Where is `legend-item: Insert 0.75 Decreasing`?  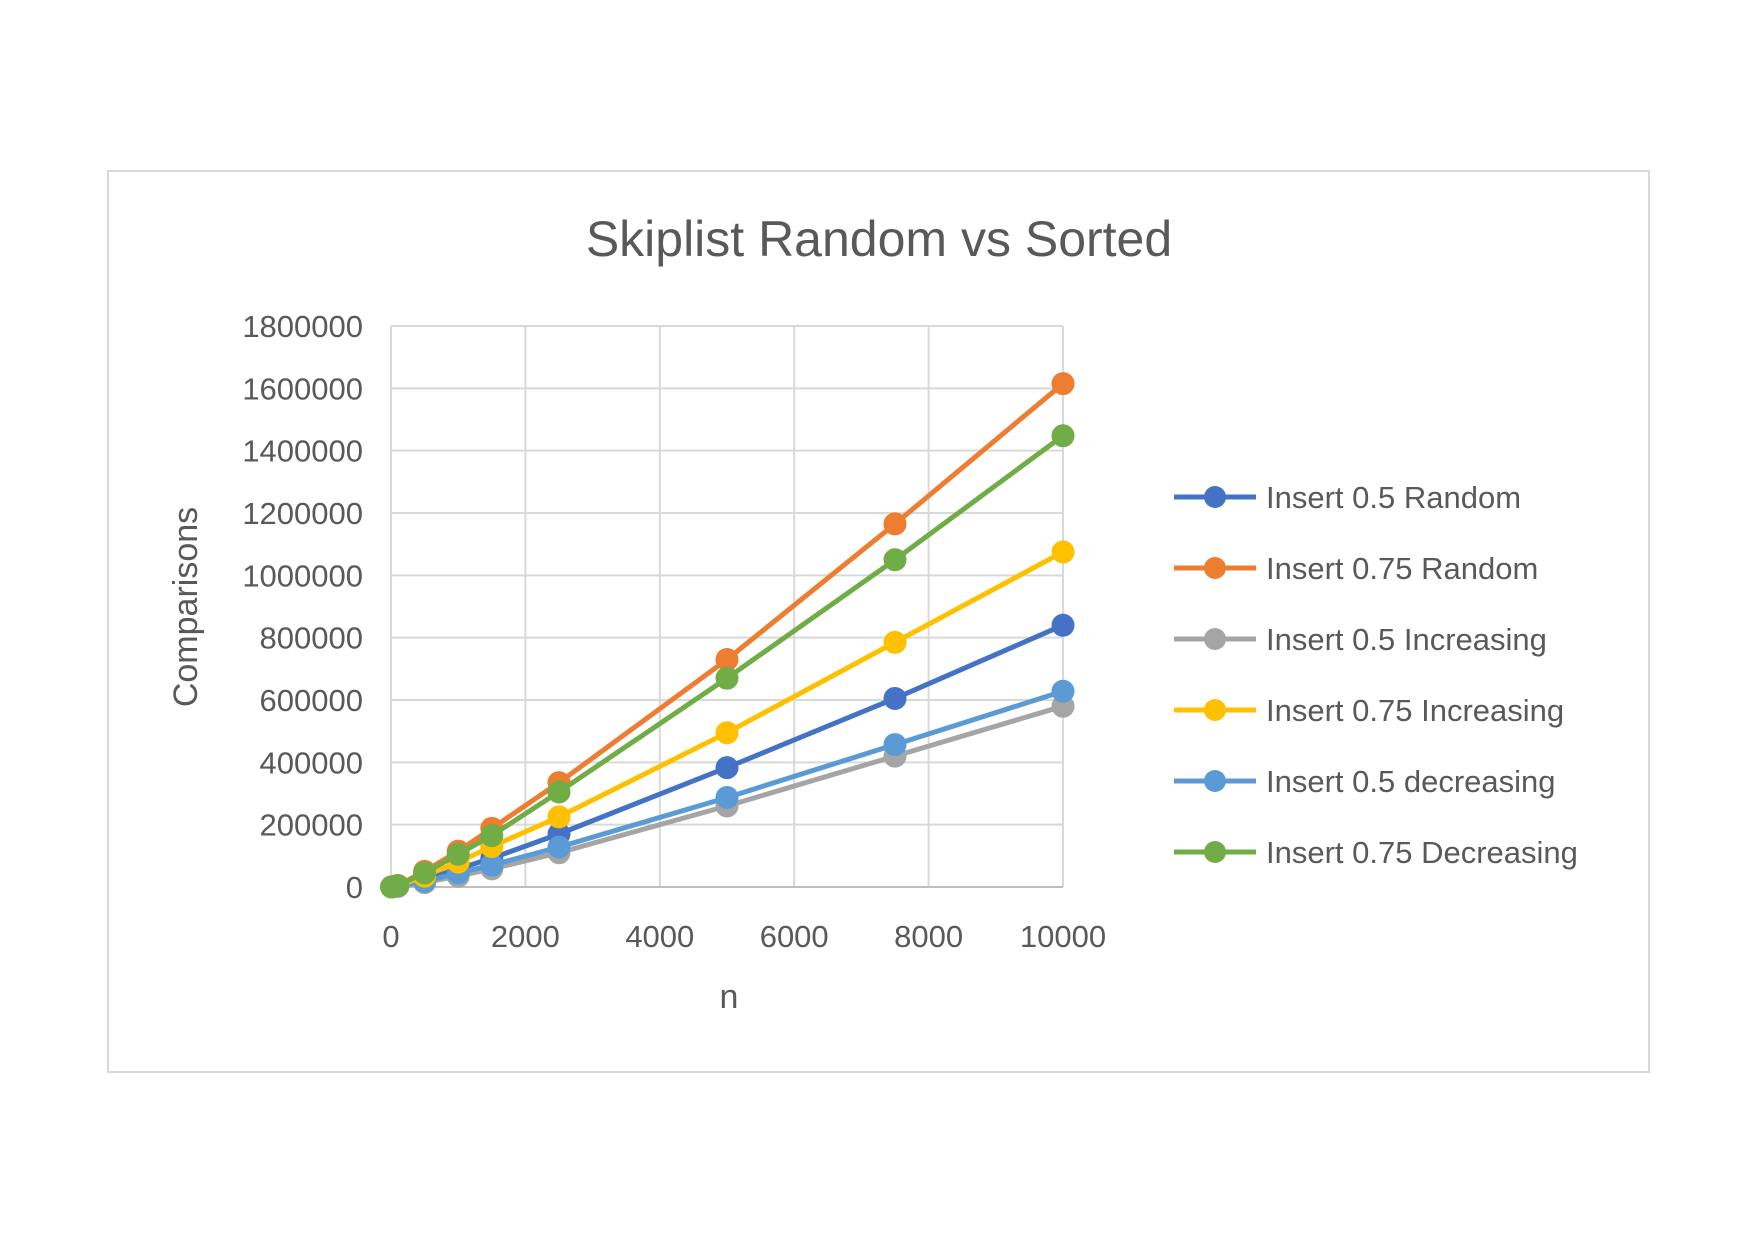 legend-item: Insert 0.75 Decreasing is located at coordinates (1376, 852).